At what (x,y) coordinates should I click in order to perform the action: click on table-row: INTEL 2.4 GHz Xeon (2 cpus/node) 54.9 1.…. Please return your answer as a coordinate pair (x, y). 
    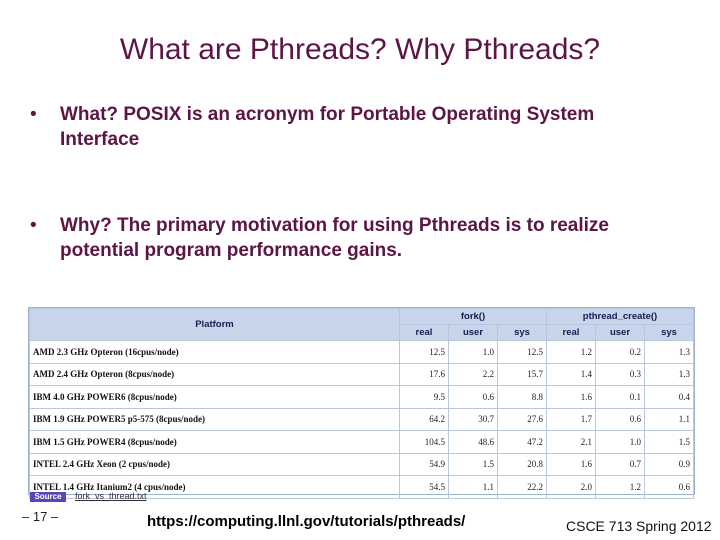
    Looking at the image, I should click on (361, 464).